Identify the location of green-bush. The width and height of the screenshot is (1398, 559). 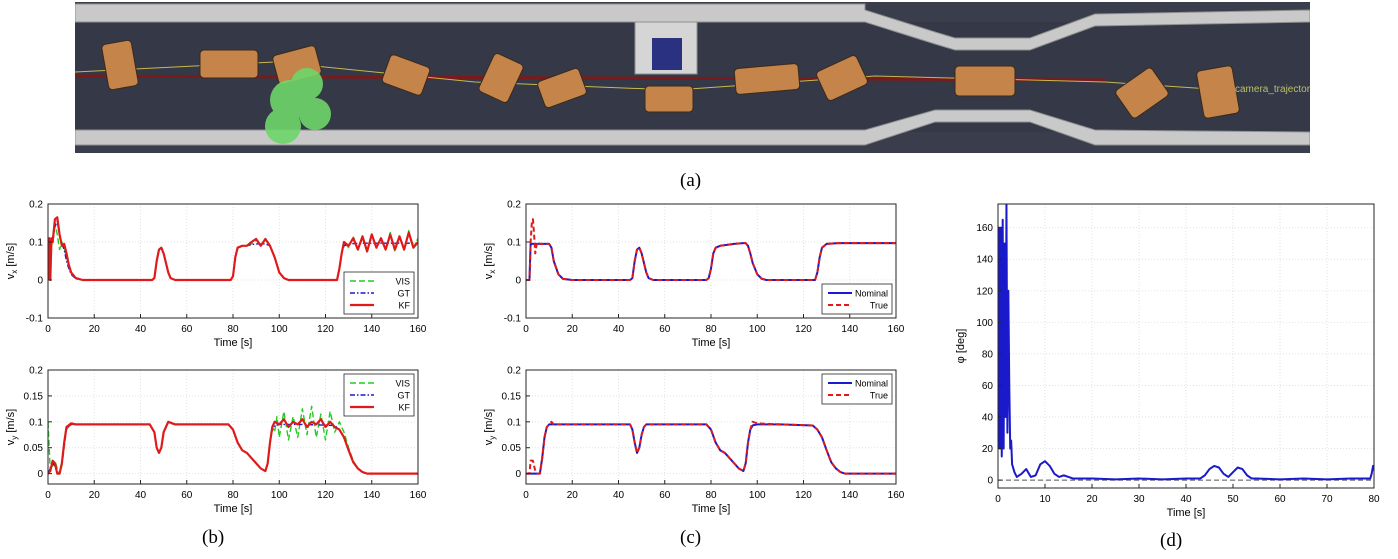
(298, 106).